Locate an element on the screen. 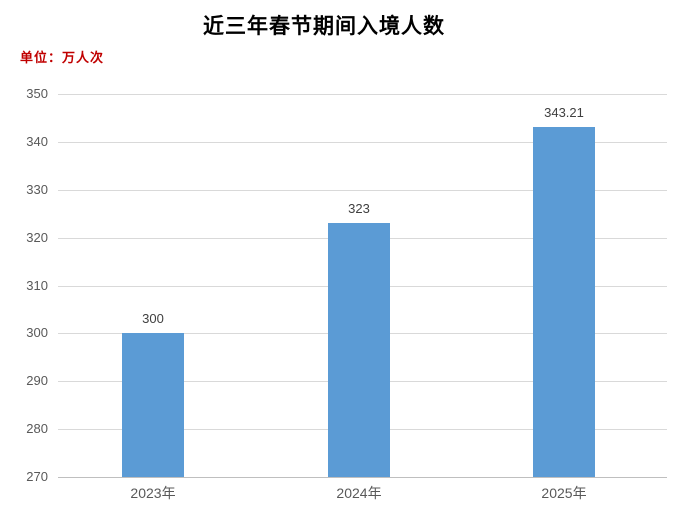  y-tick-label: 280 is located at coordinates (37, 428).